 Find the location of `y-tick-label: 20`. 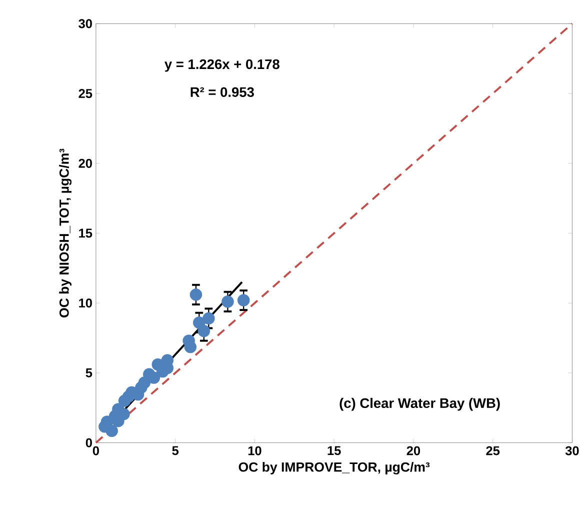

y-tick-label: 20 is located at coordinates (85, 163).